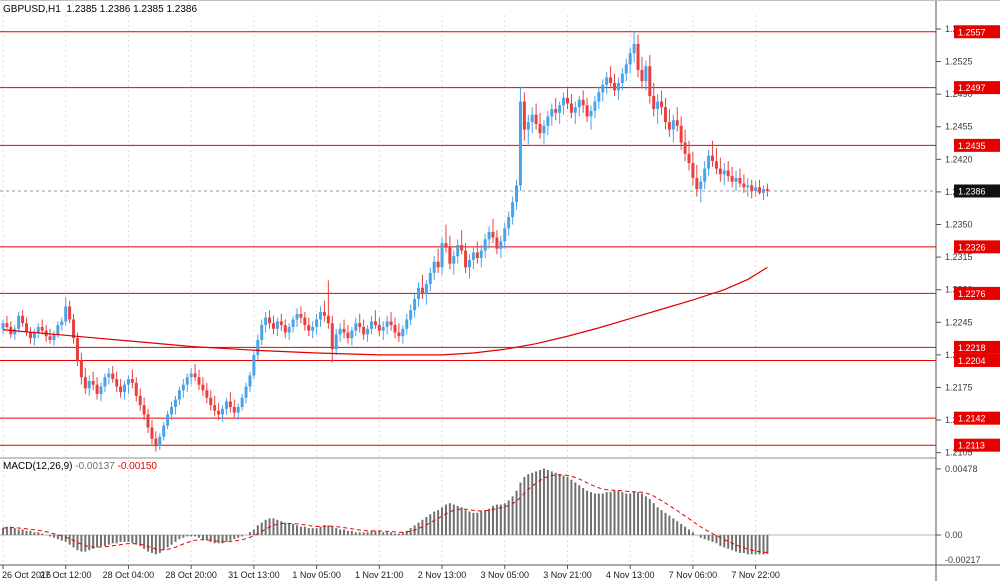 Image resolution: width=1000 pixels, height=581 pixels. Describe the element at coordinates (961, 469) in the screenshot. I see `svg-text: 0.00478` at that location.